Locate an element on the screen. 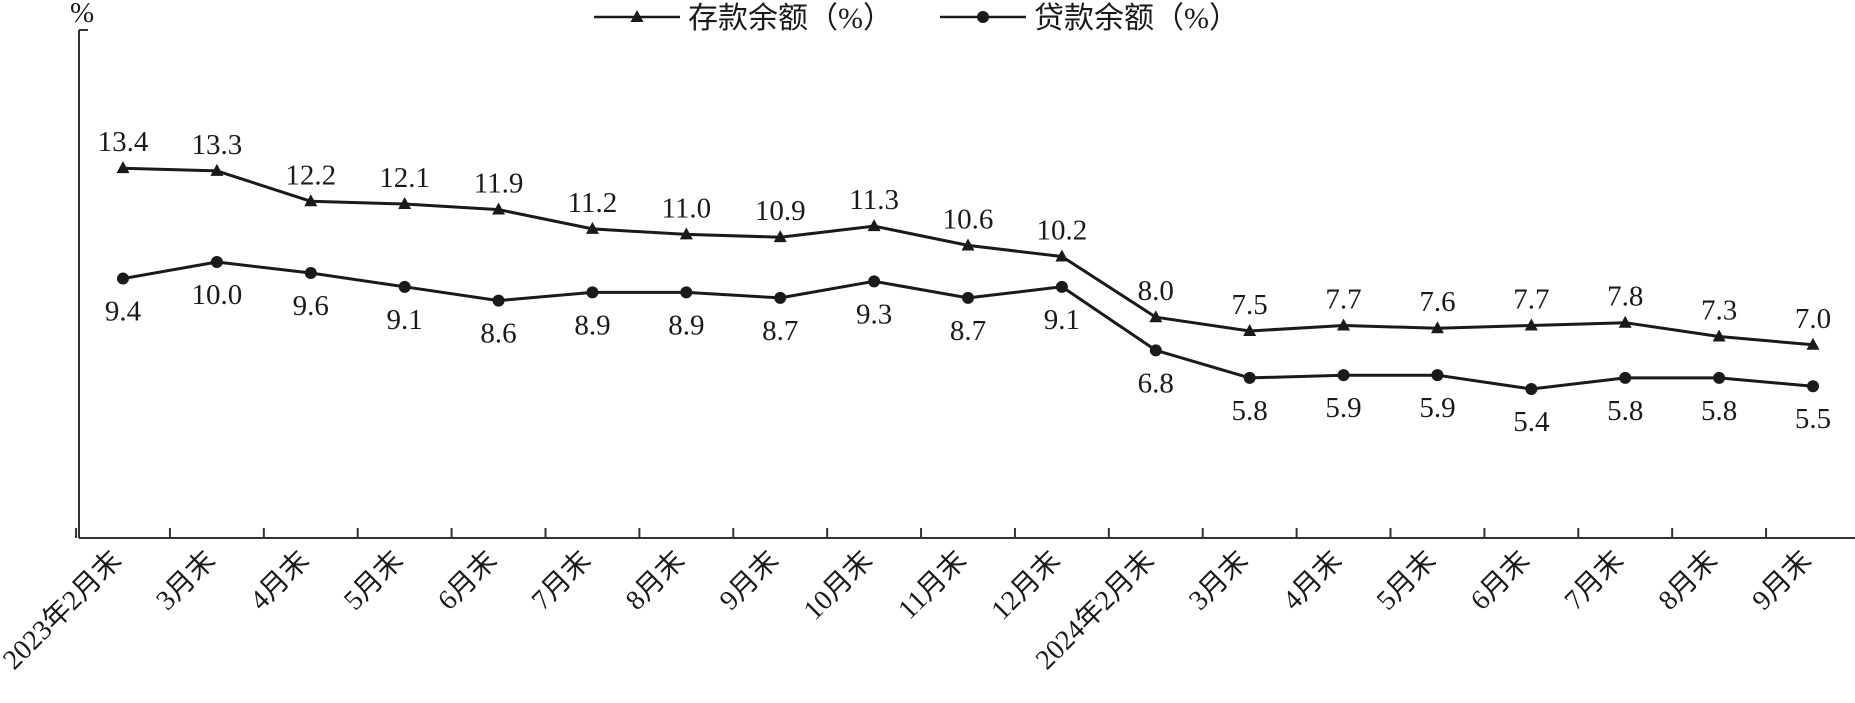 This screenshot has width=1855, height=703. x-tick-label: 10月末 is located at coordinates (838, 585).